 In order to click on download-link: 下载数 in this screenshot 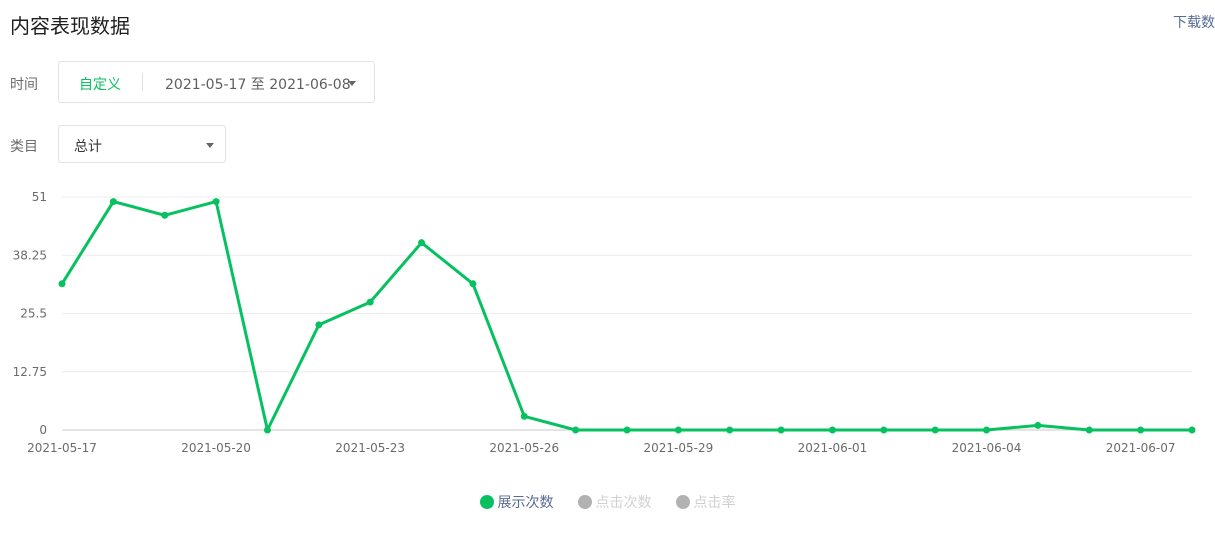, I will do `click(1194, 23)`.